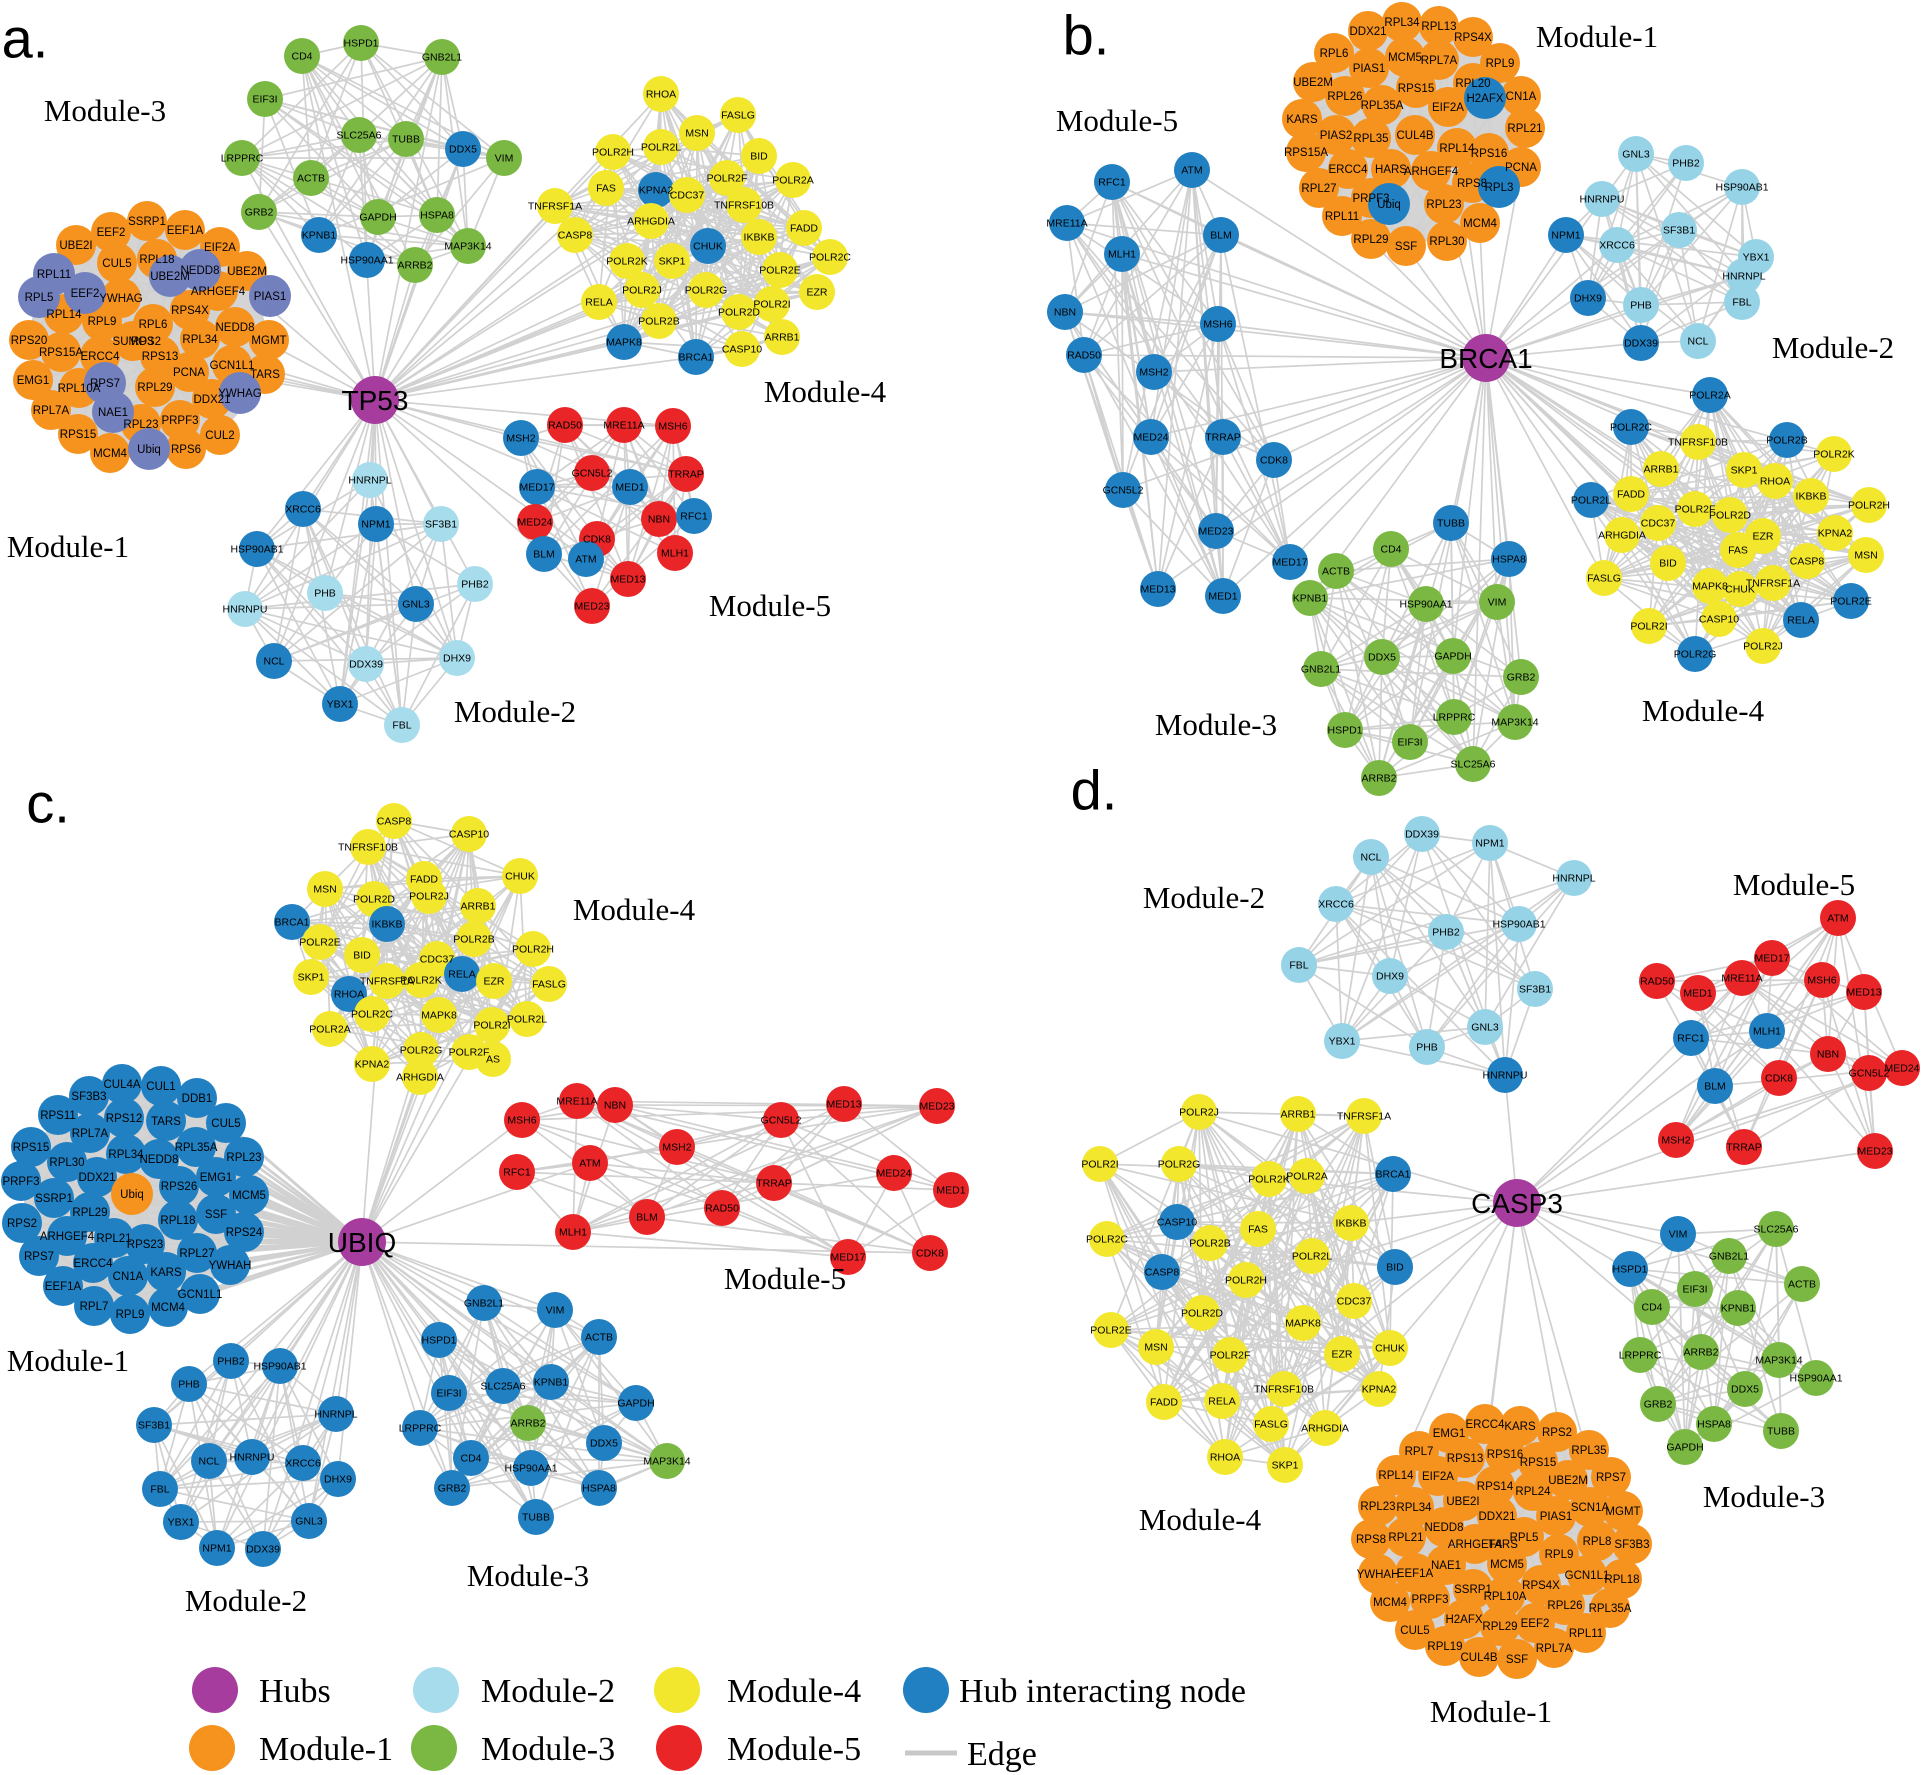 The width and height of the screenshot is (1923, 1775). Describe the element at coordinates (54, 275) in the screenshot. I see `svg-text: RPL11` at that location.